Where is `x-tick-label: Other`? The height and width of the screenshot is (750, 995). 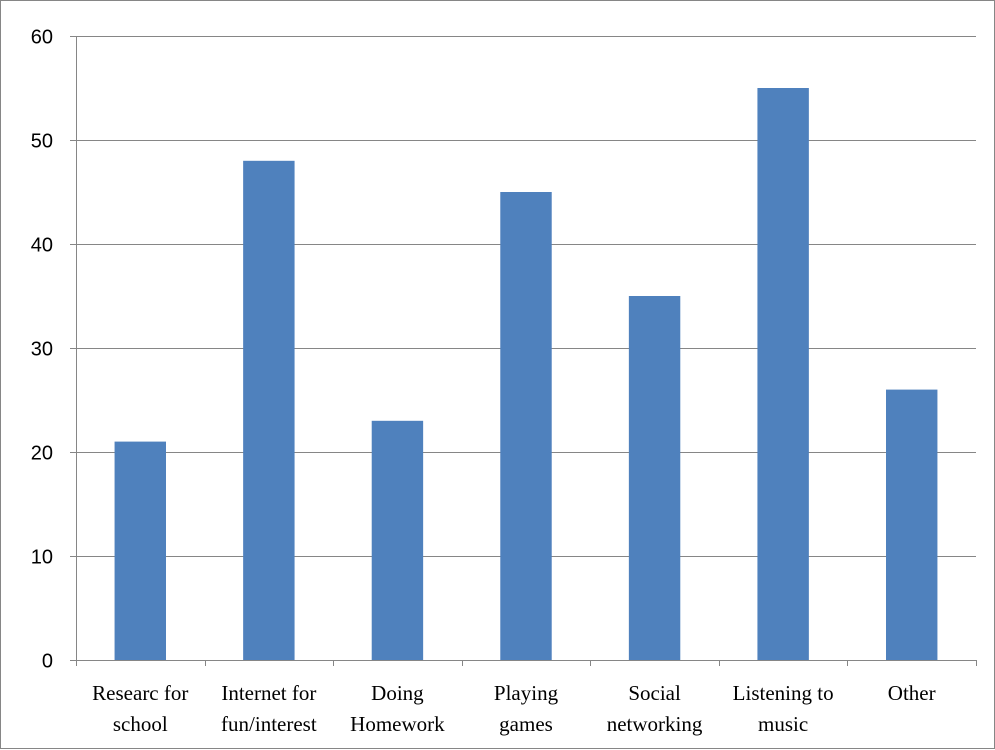
x-tick-label: Other is located at coordinates (912, 693).